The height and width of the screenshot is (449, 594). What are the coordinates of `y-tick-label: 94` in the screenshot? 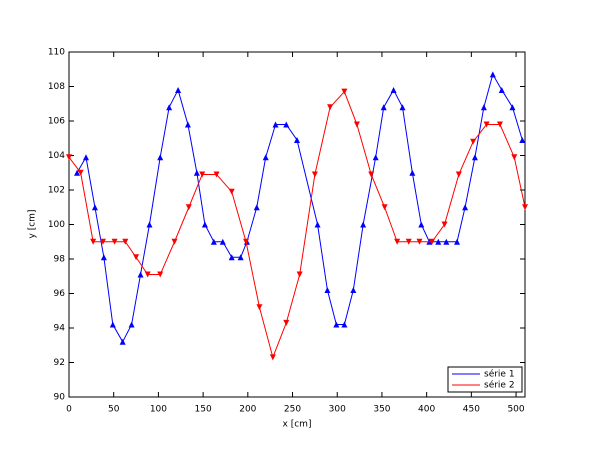 It's located at (60, 329).